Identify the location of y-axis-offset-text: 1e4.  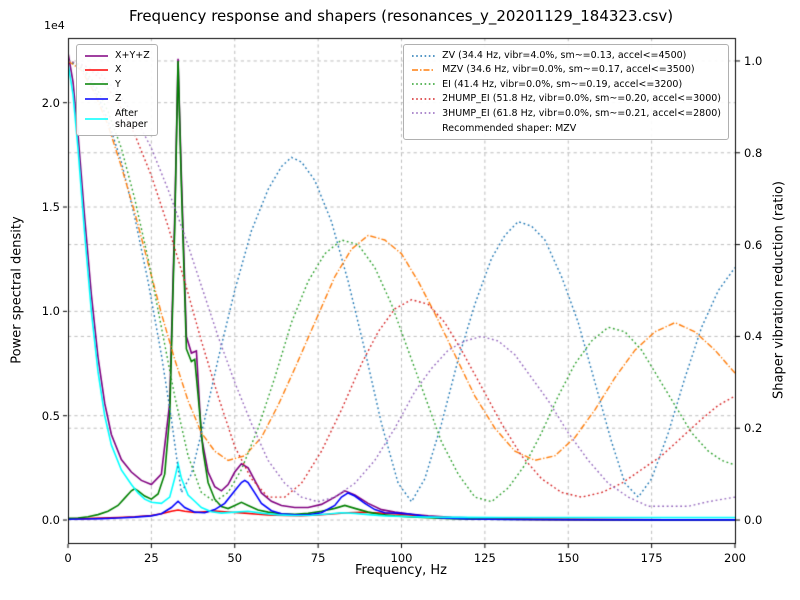
(54, 25).